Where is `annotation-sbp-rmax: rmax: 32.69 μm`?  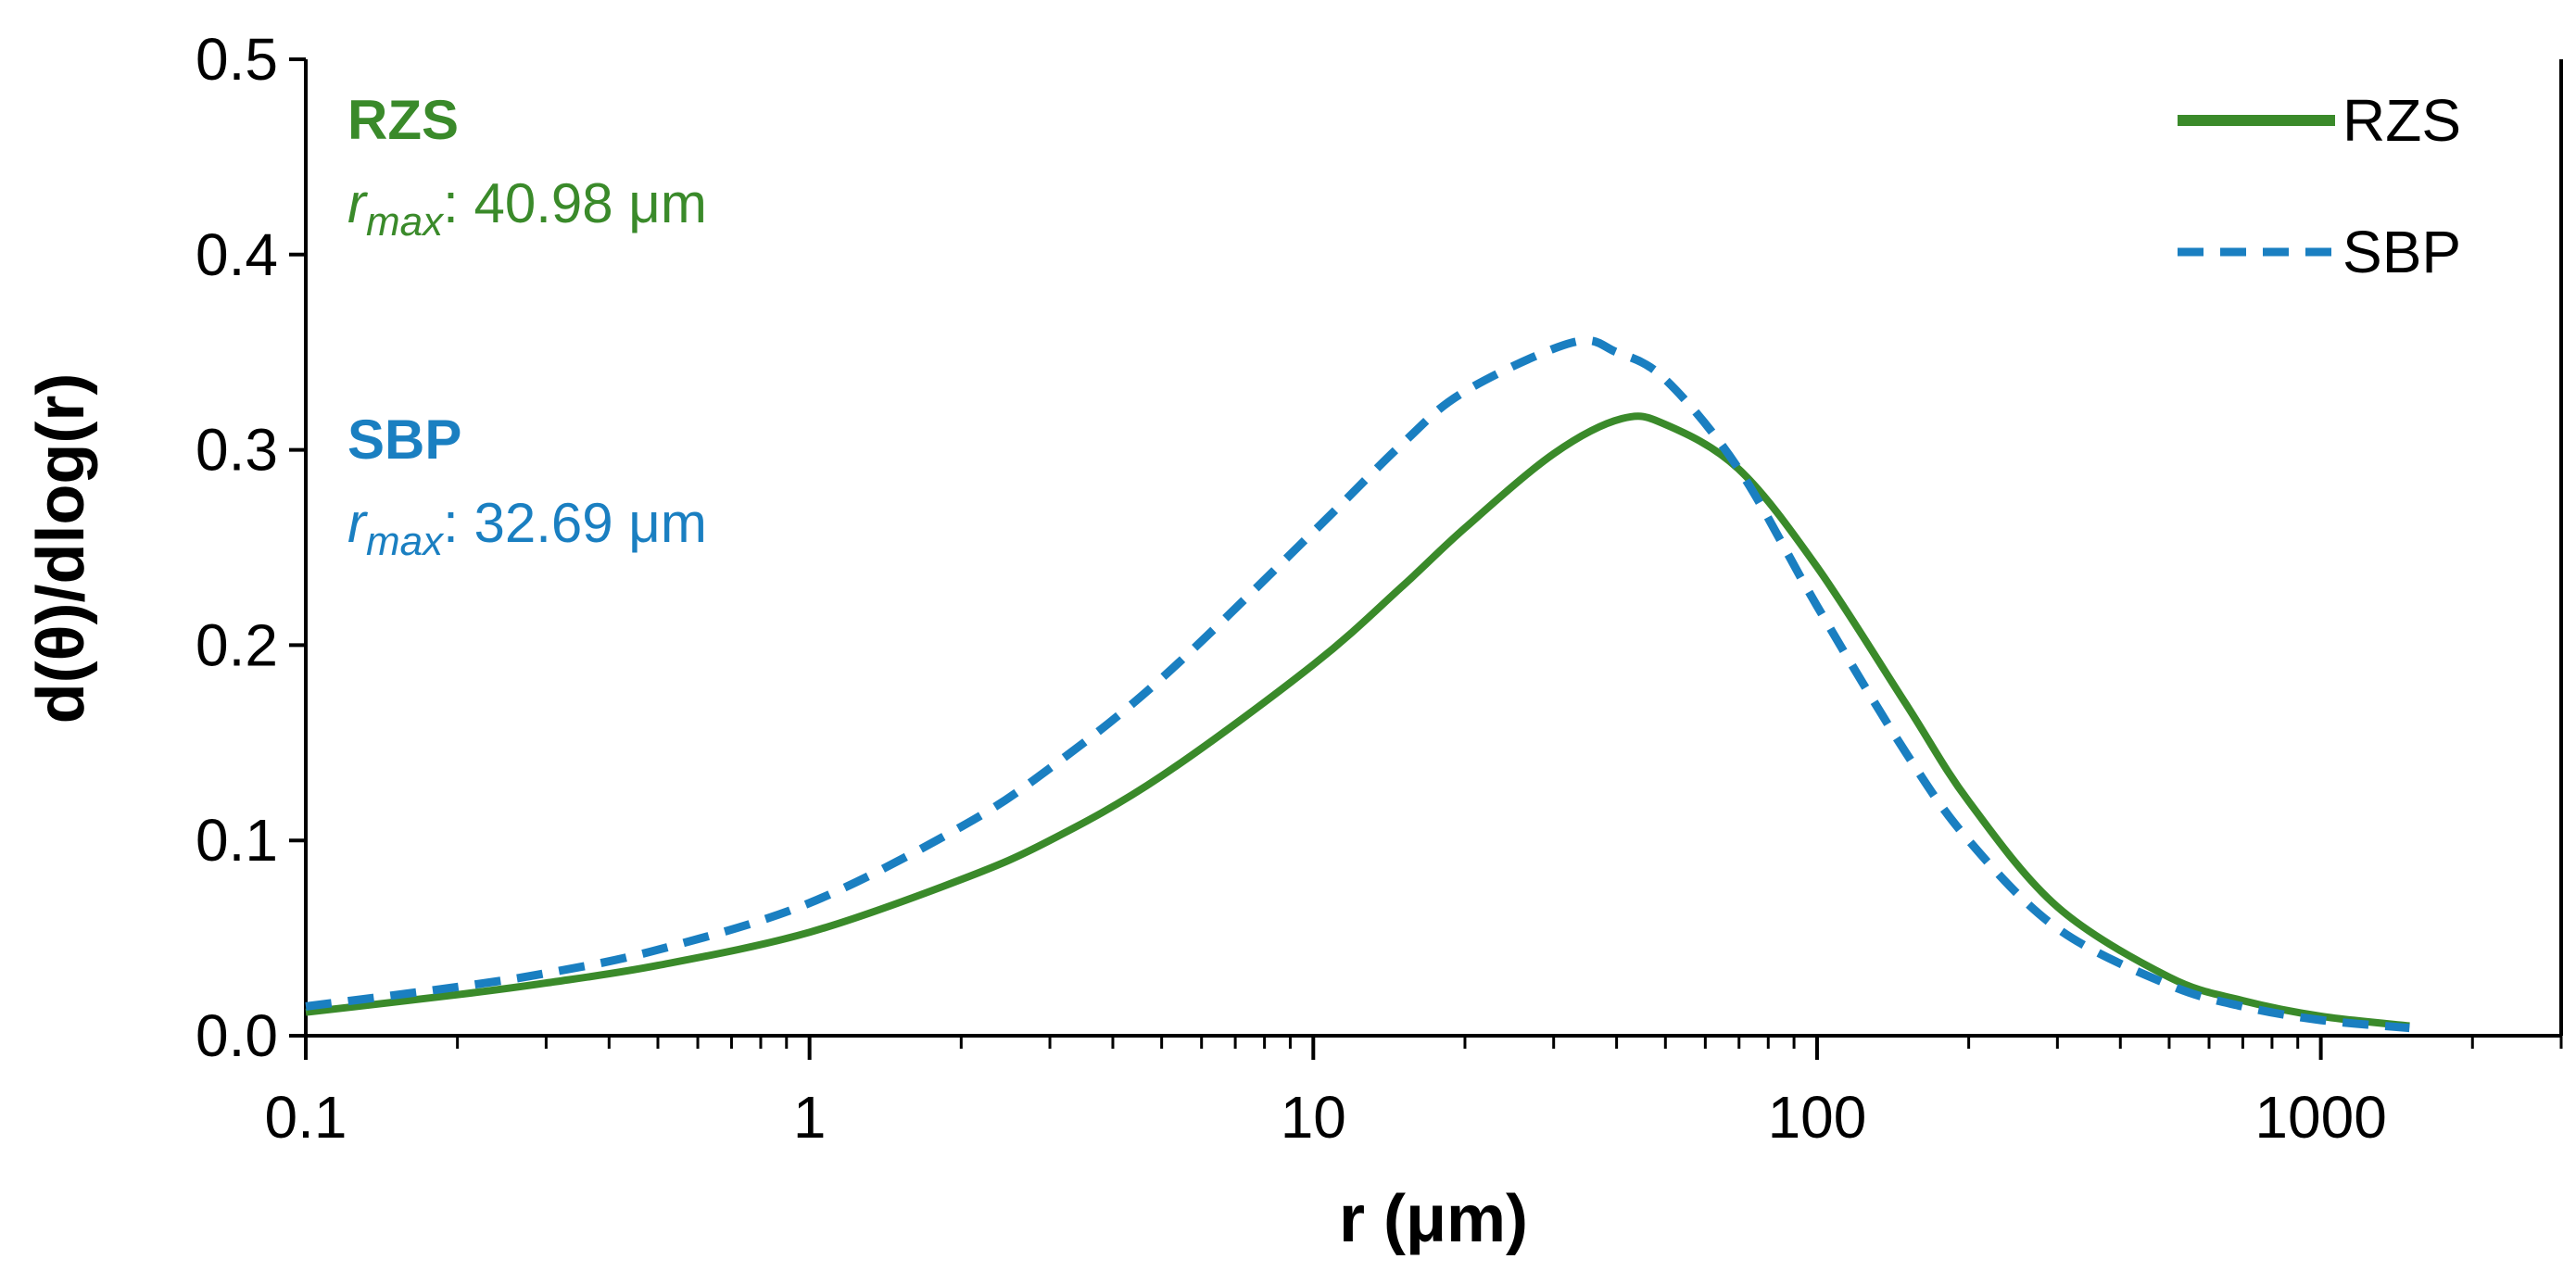 annotation-sbp-rmax: rmax: 32.69 μm is located at coordinates (527, 528).